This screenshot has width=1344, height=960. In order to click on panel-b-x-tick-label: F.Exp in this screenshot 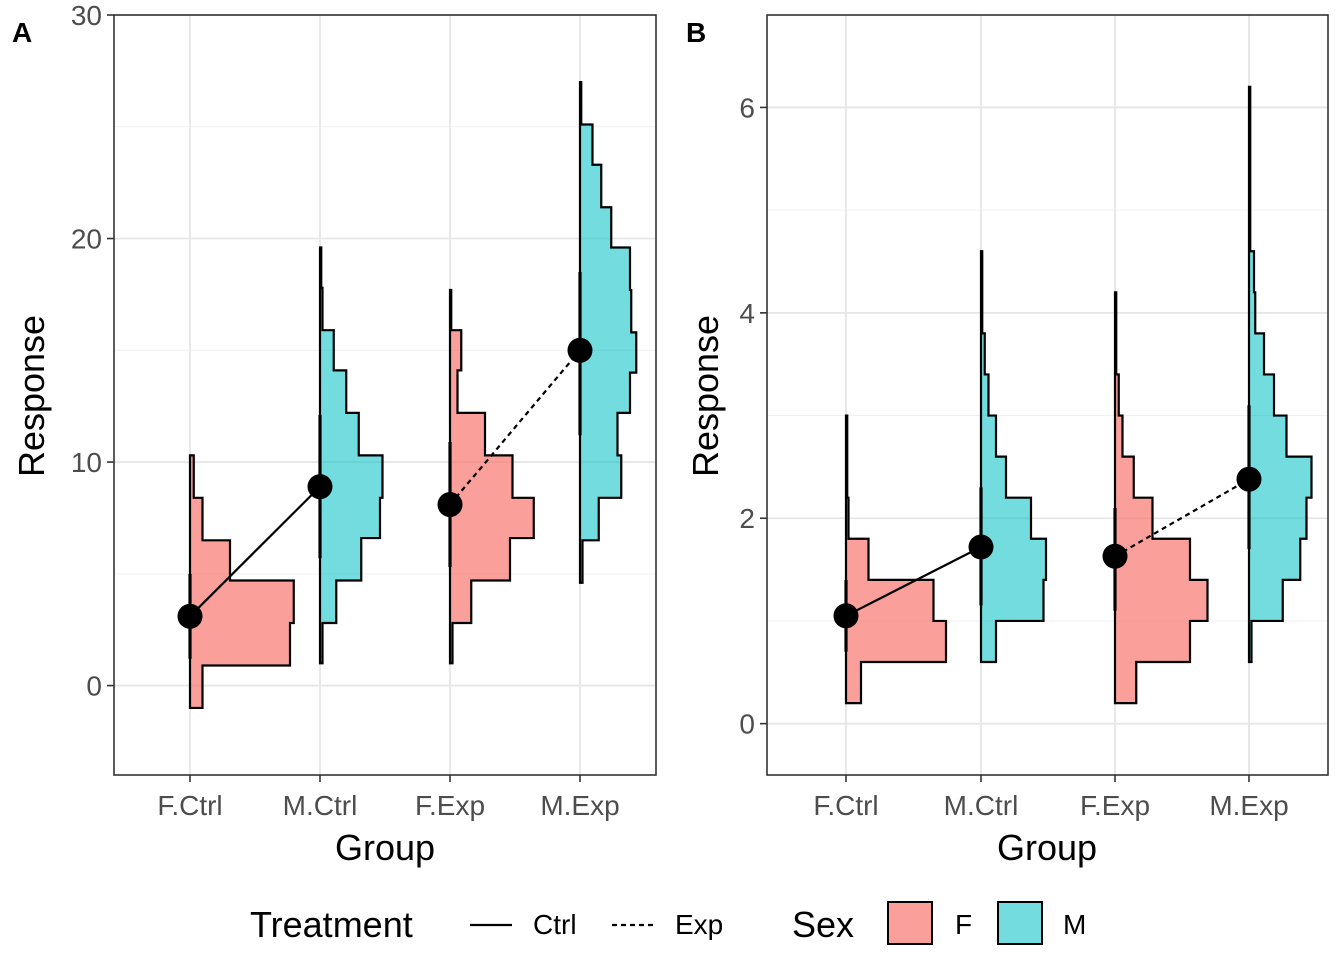, I will do `click(1115, 805)`.